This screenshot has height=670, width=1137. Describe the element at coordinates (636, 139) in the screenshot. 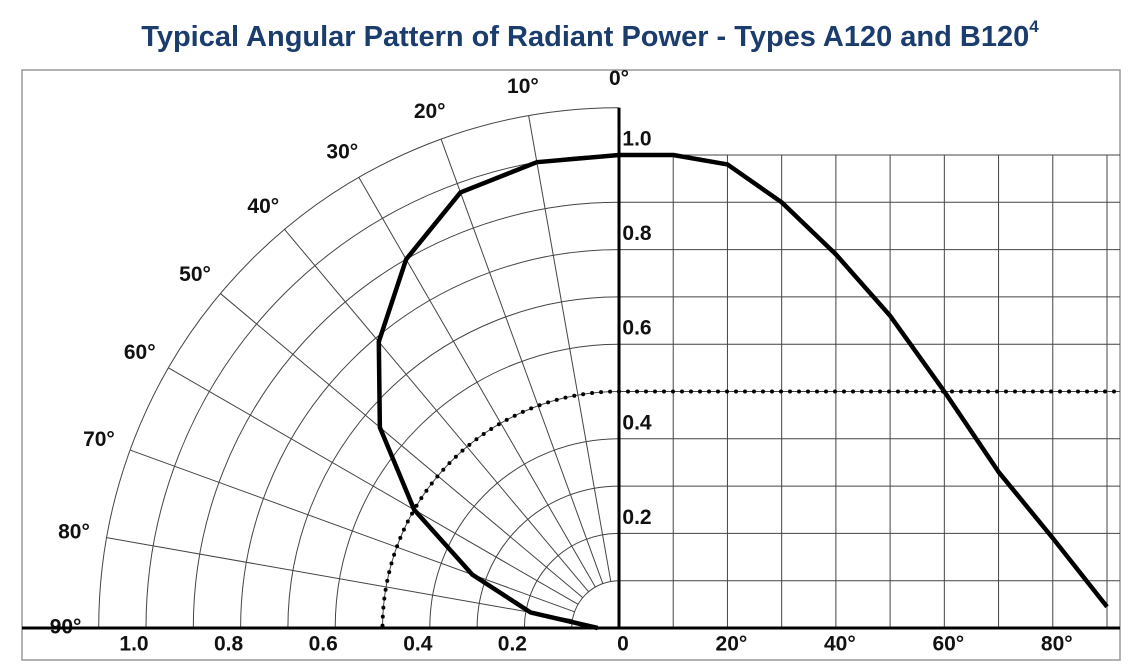

I see `y-tick-label: 1.0` at that location.